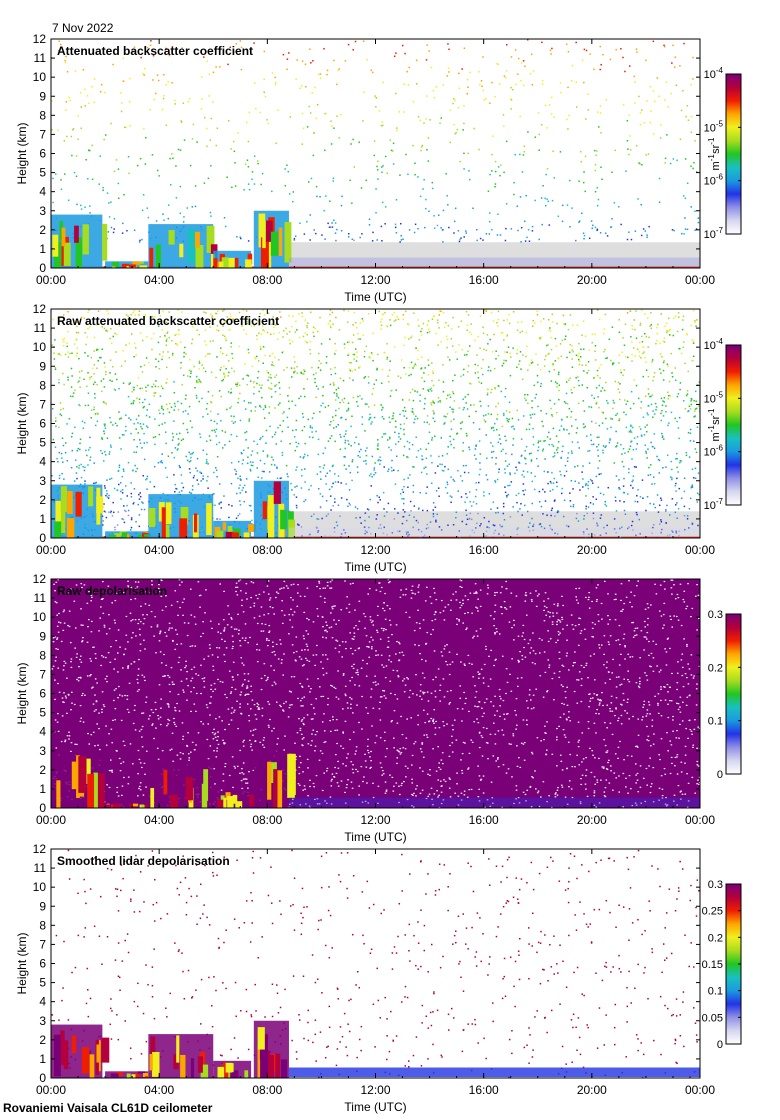 The height and width of the screenshot is (1120, 780). Describe the element at coordinates (42, 404) in the screenshot. I see `y-tick-label: 7` at that location.